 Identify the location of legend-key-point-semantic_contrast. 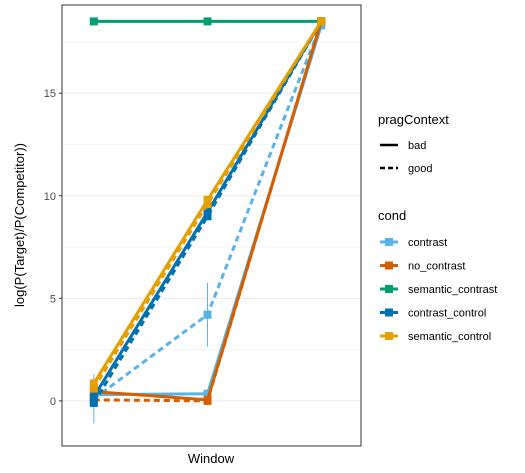
(389, 289).